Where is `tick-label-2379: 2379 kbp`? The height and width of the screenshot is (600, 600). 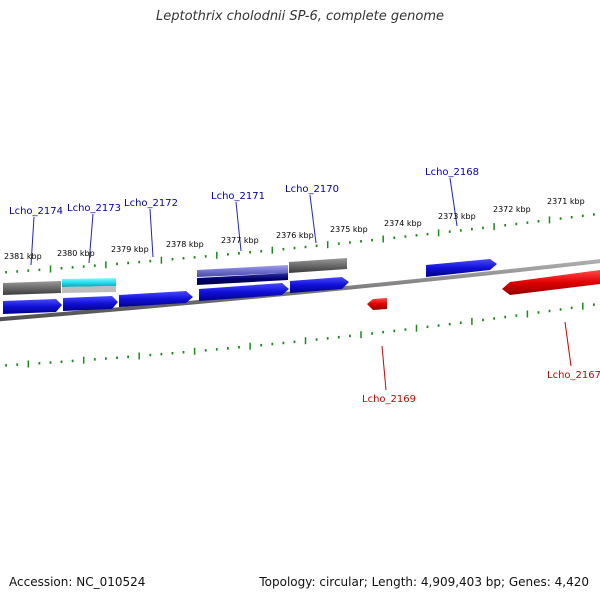
tick-label-2379: 2379 kbp is located at coordinates (130, 249).